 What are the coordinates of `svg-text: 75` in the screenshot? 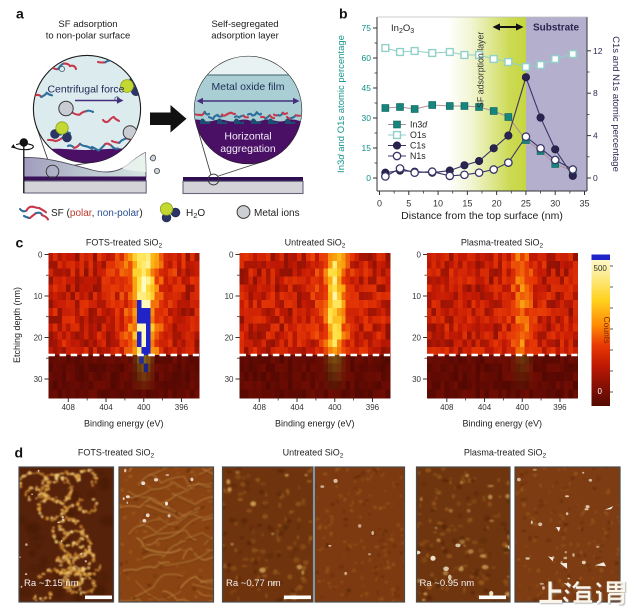 It's located at (367, 28).